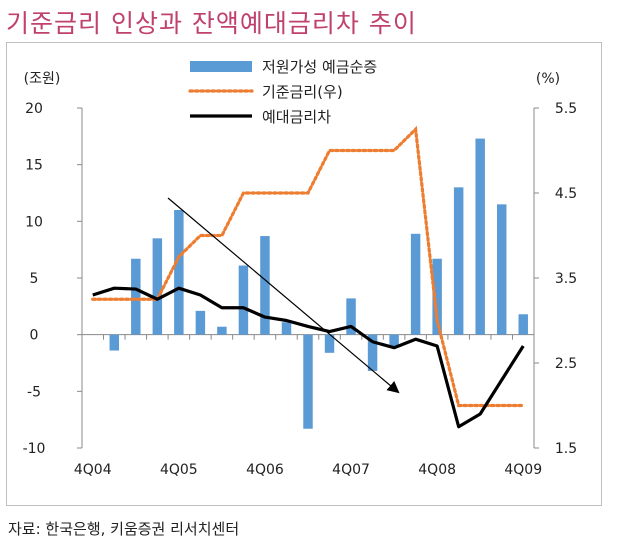 This screenshot has width=626, height=550. I want to click on legend-swatch-bar, so click(221, 66).